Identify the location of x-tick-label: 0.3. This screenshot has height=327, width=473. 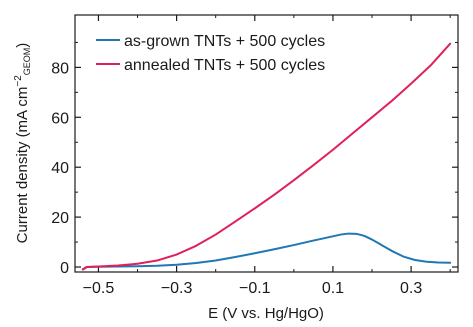
(411, 288).